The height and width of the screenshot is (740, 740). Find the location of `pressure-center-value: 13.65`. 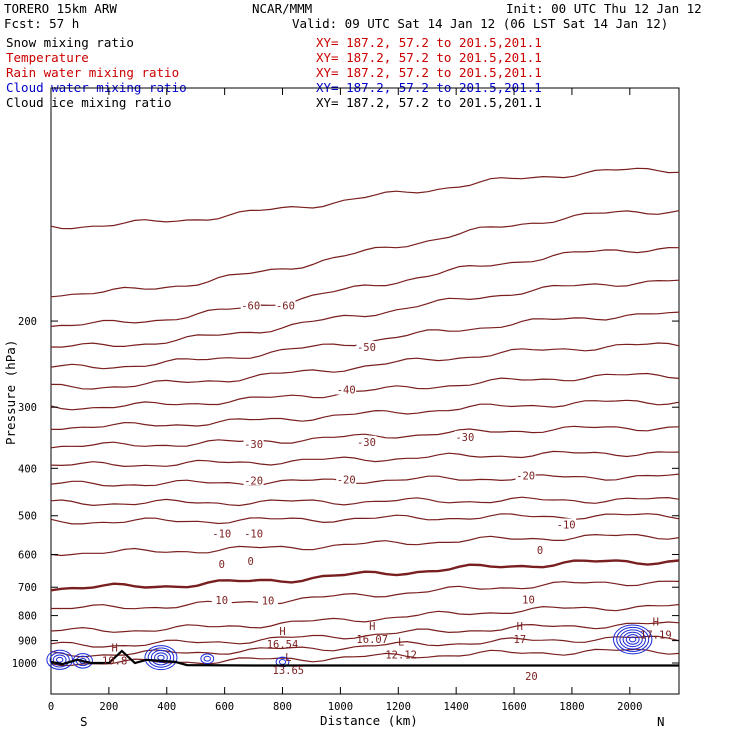

pressure-center-value: 13.65 is located at coordinates (289, 671).